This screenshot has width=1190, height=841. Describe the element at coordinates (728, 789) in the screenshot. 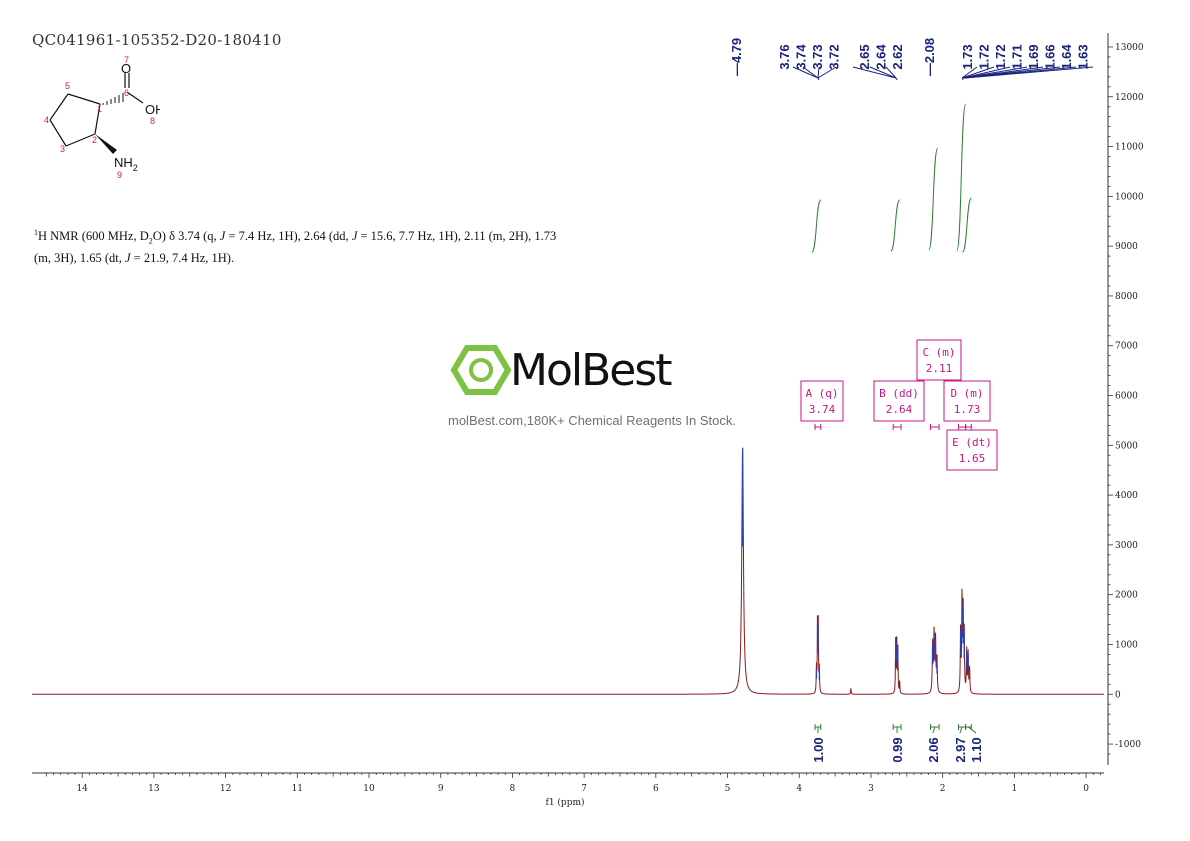

I see `x-tick-label: 5` at that location.